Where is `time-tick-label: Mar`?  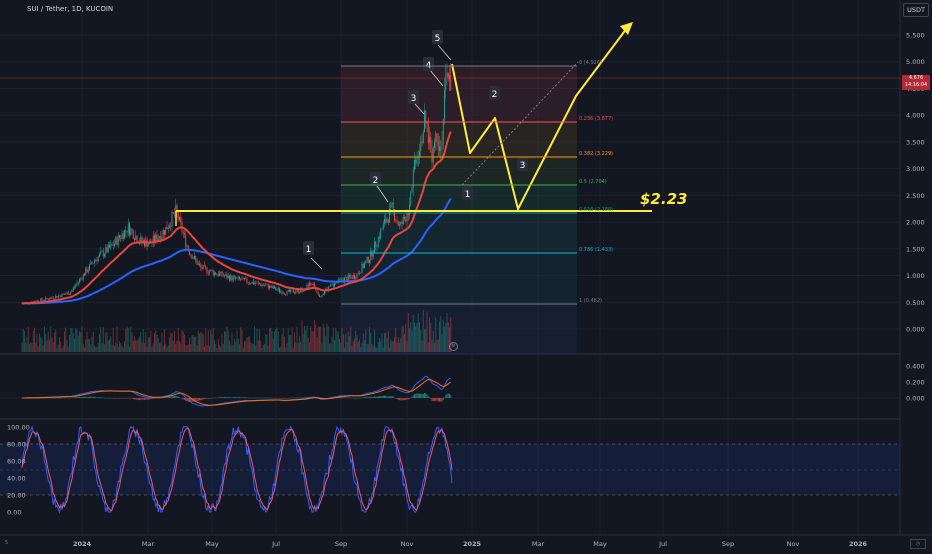 time-tick-label: Mar is located at coordinates (148, 544).